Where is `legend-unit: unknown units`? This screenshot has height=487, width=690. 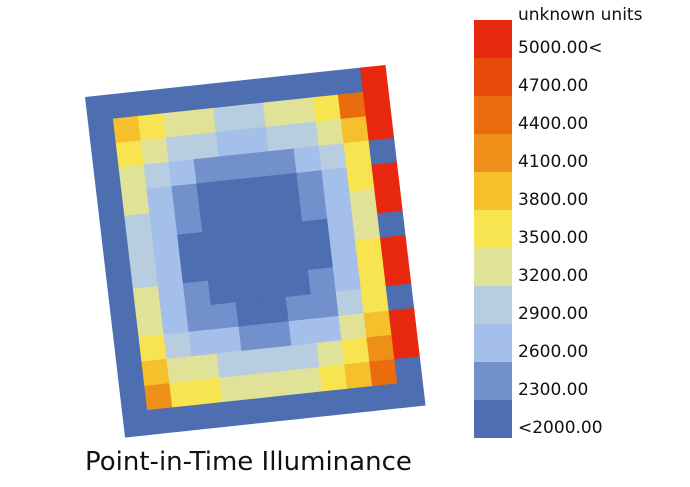 legend-unit: unknown units is located at coordinates (580, 15).